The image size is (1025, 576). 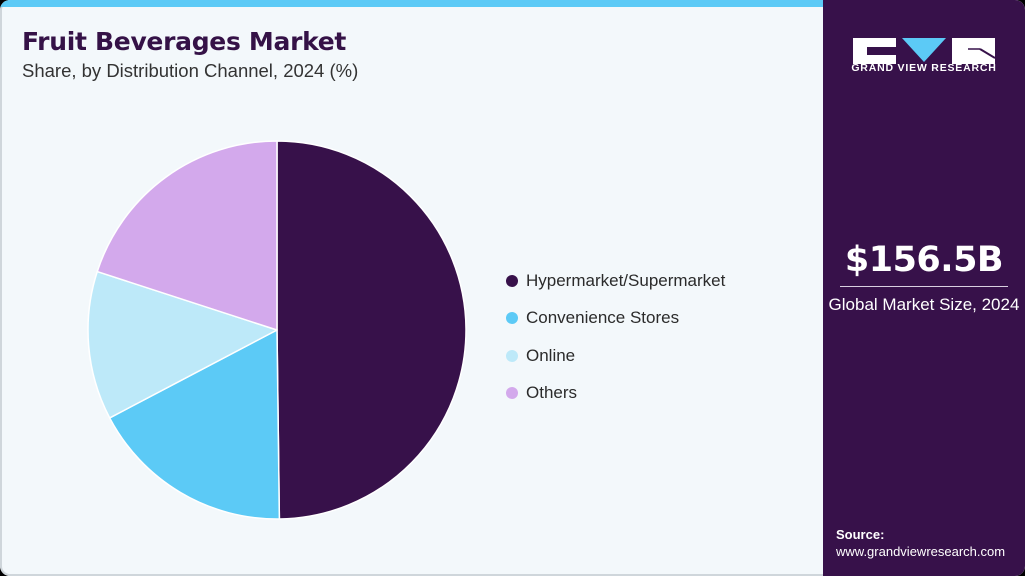 What do you see at coordinates (411, 3) in the screenshot?
I see `accent-bar` at bounding box center [411, 3].